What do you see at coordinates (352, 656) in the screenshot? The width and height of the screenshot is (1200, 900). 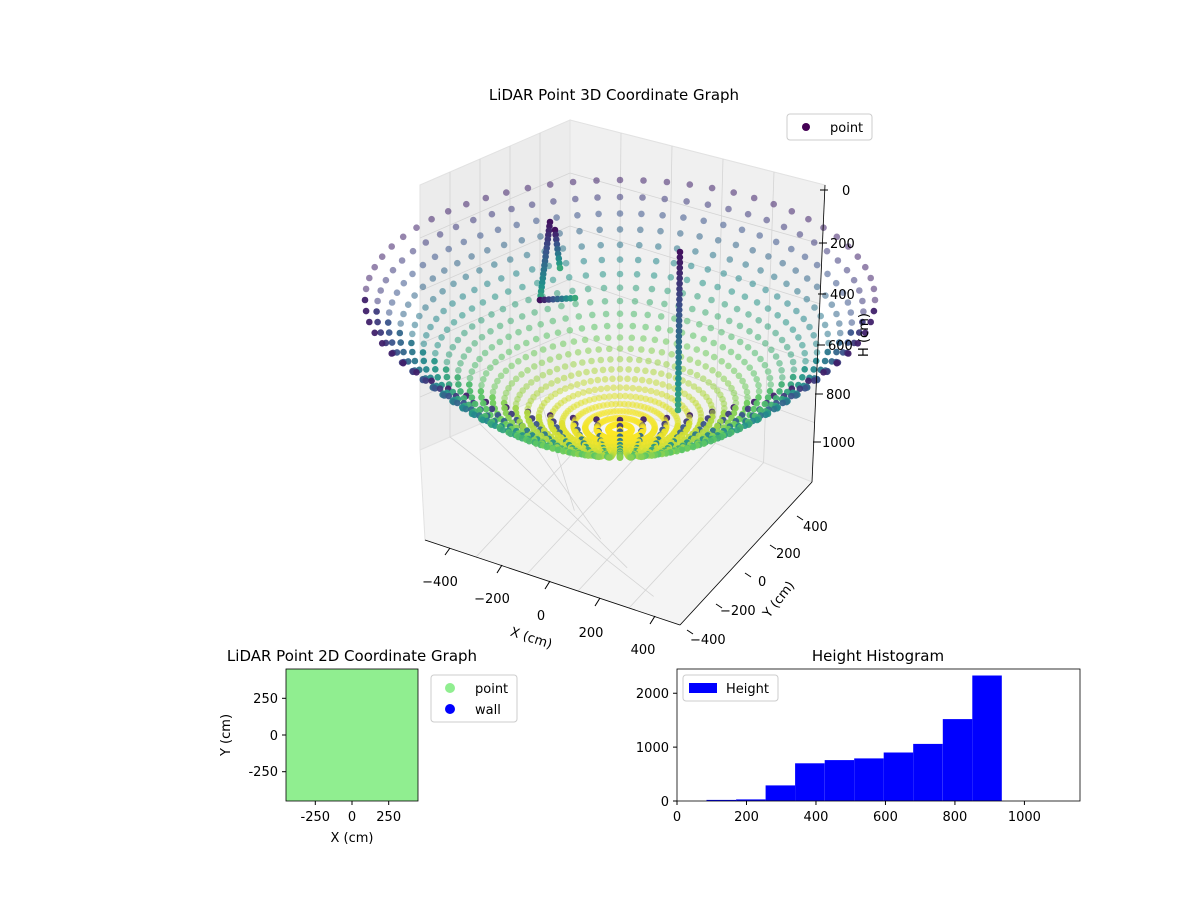 I see `plot-2d-title: LiDAR Point 2D Coordinate Graph` at bounding box center [352, 656].